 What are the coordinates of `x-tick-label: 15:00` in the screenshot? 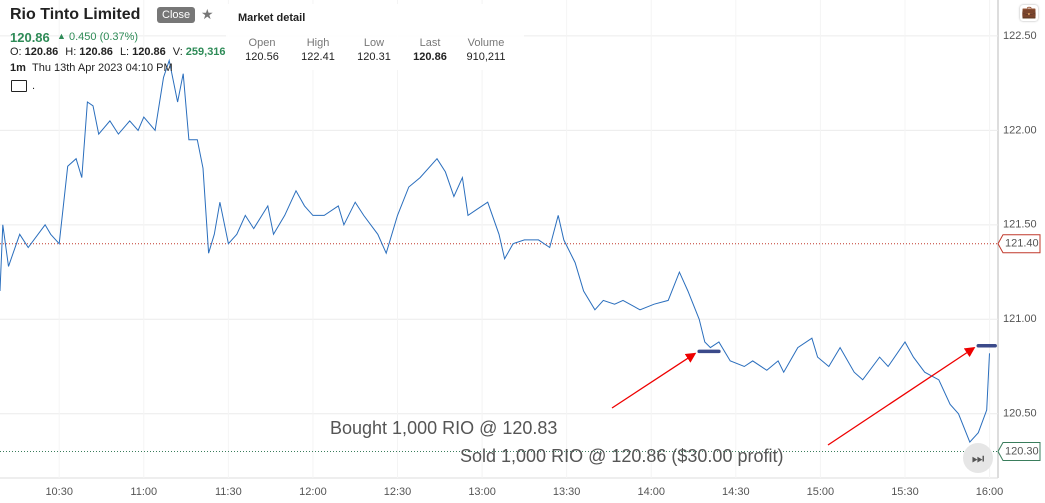 It's located at (821, 492).